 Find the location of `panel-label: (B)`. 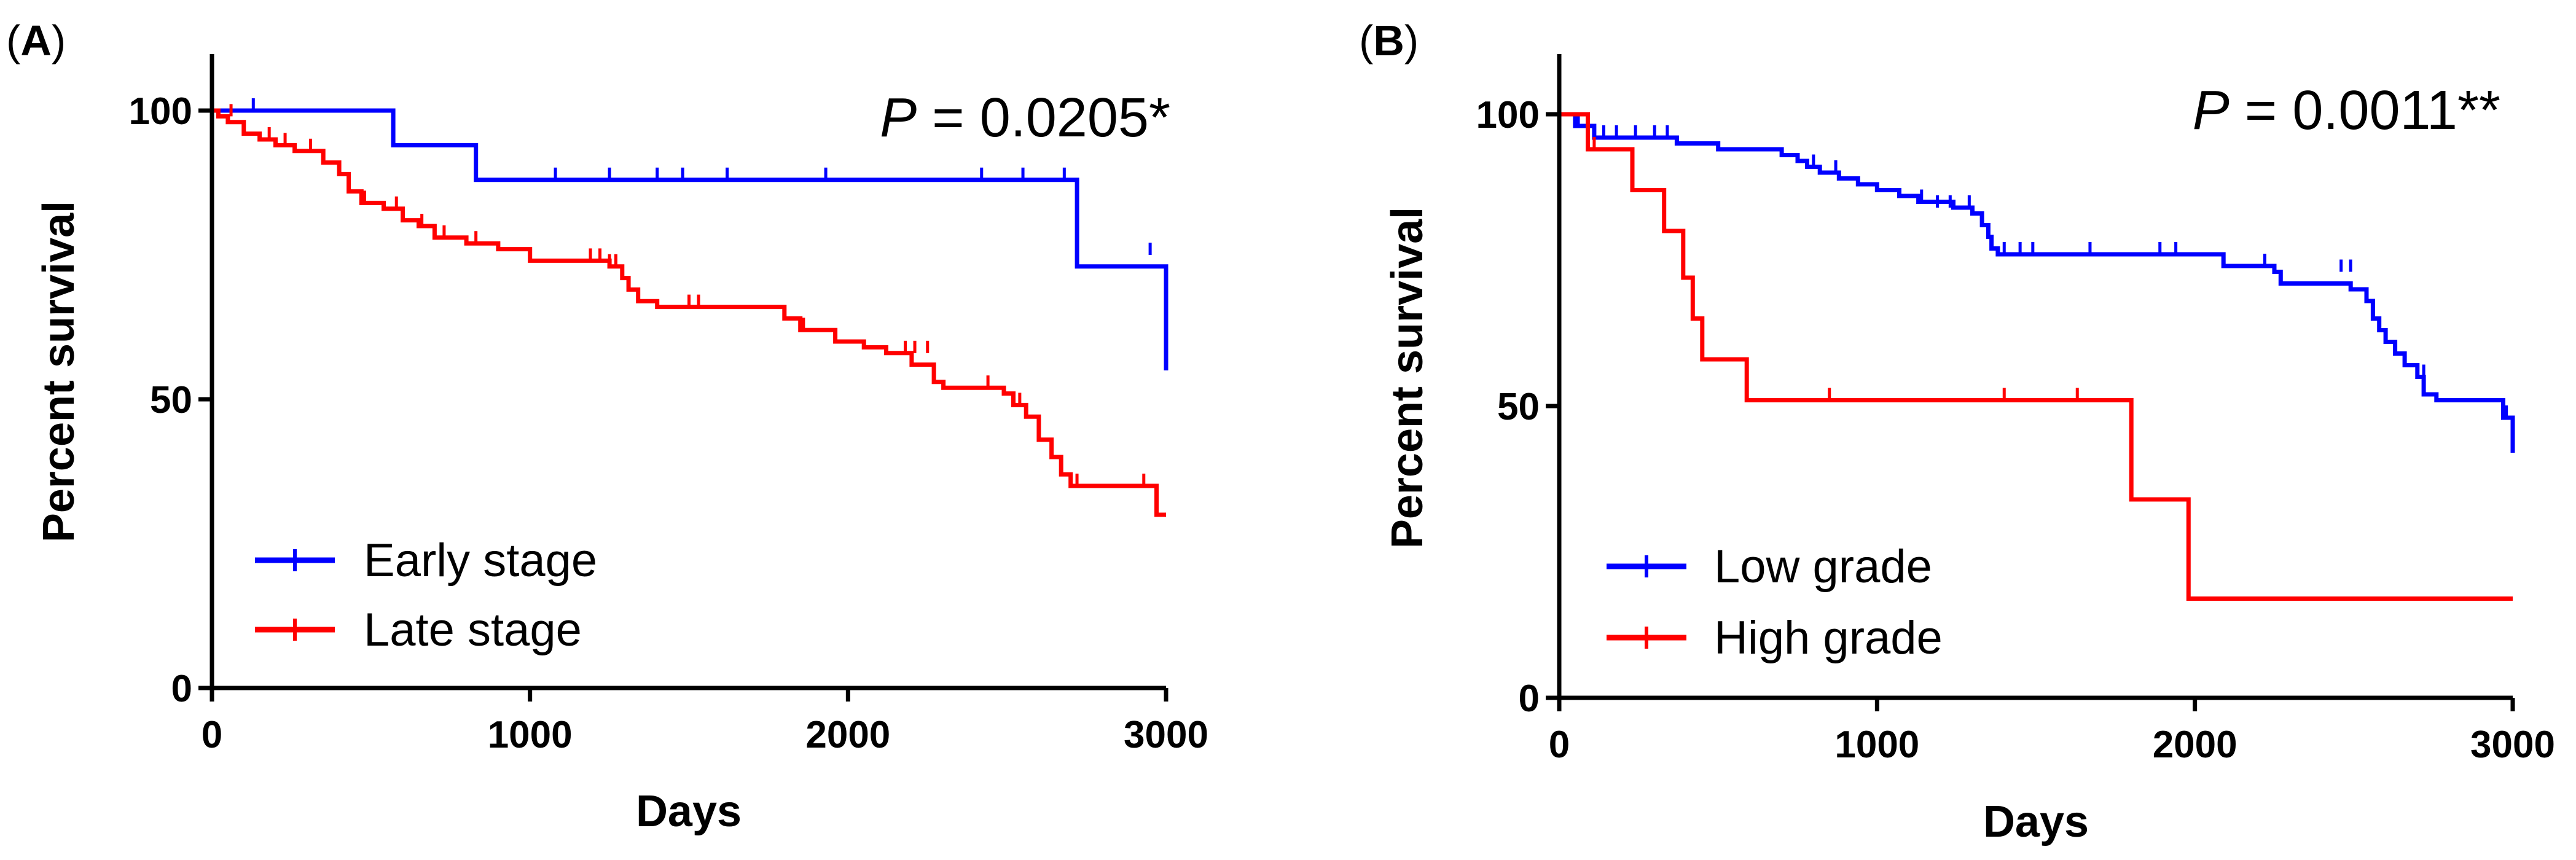

panel-label: (B) is located at coordinates (1389, 40).